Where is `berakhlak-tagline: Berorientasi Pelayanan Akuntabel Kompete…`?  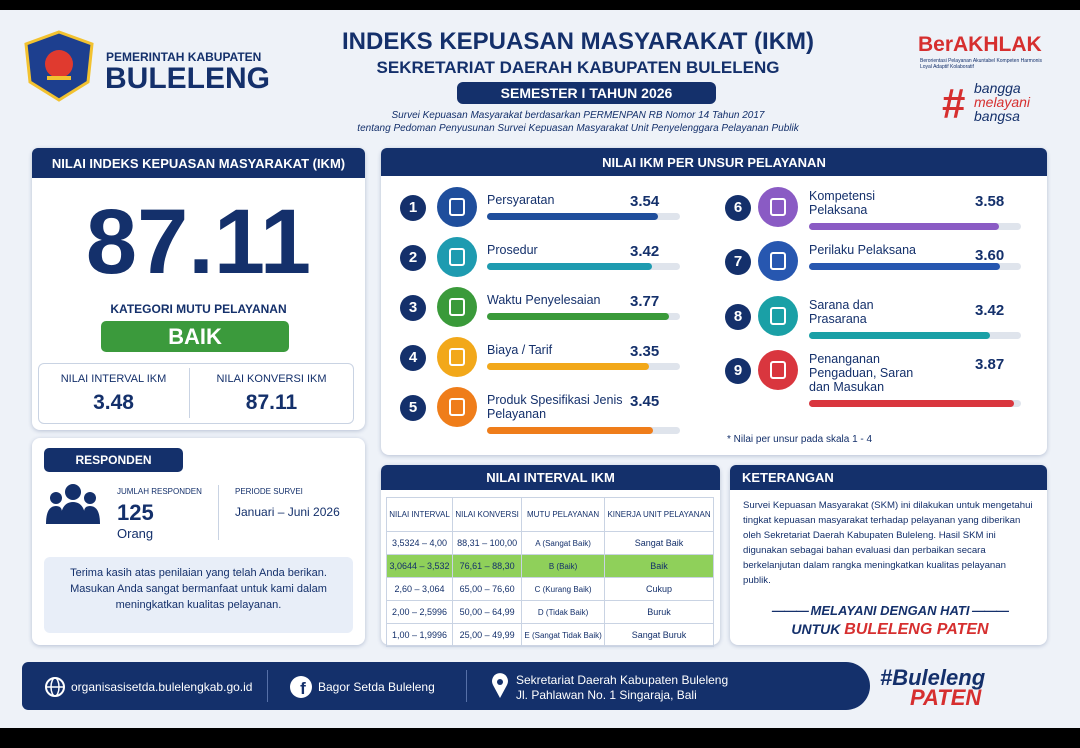 berakhlak-tagline: Berorientasi Pelayanan Akuntabel Kompete… is located at coordinates (981, 64).